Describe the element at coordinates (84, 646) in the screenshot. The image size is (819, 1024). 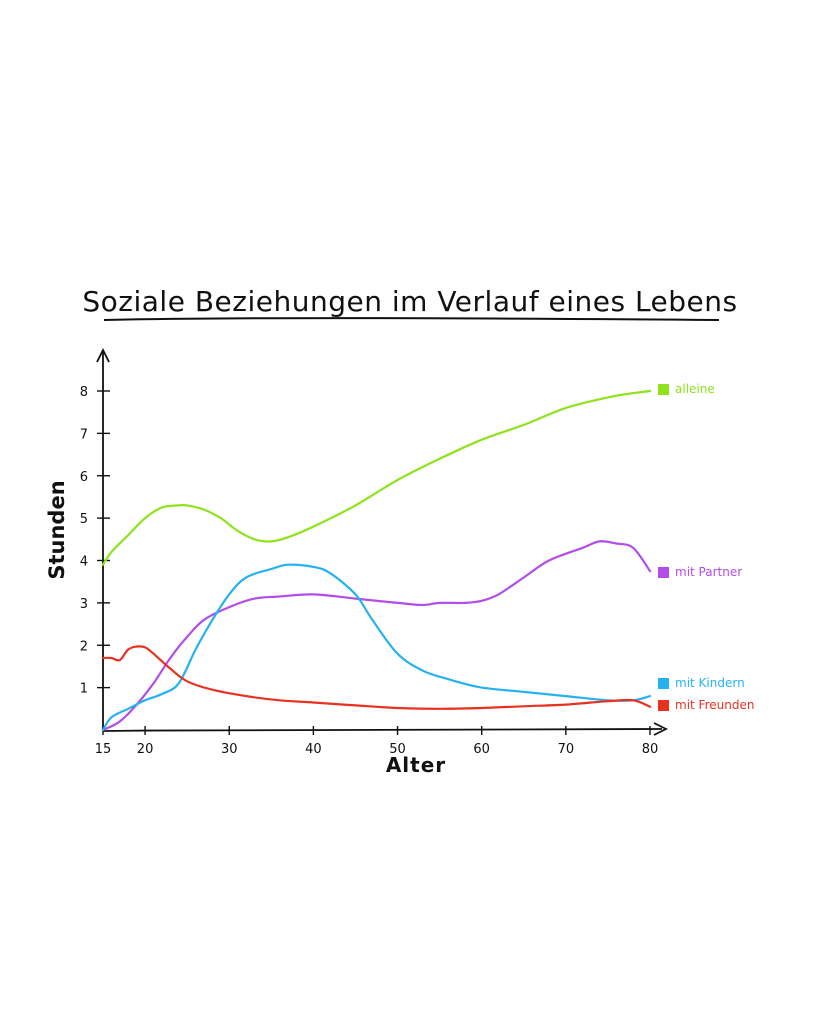
I see `y-tick-label: 2` at that location.